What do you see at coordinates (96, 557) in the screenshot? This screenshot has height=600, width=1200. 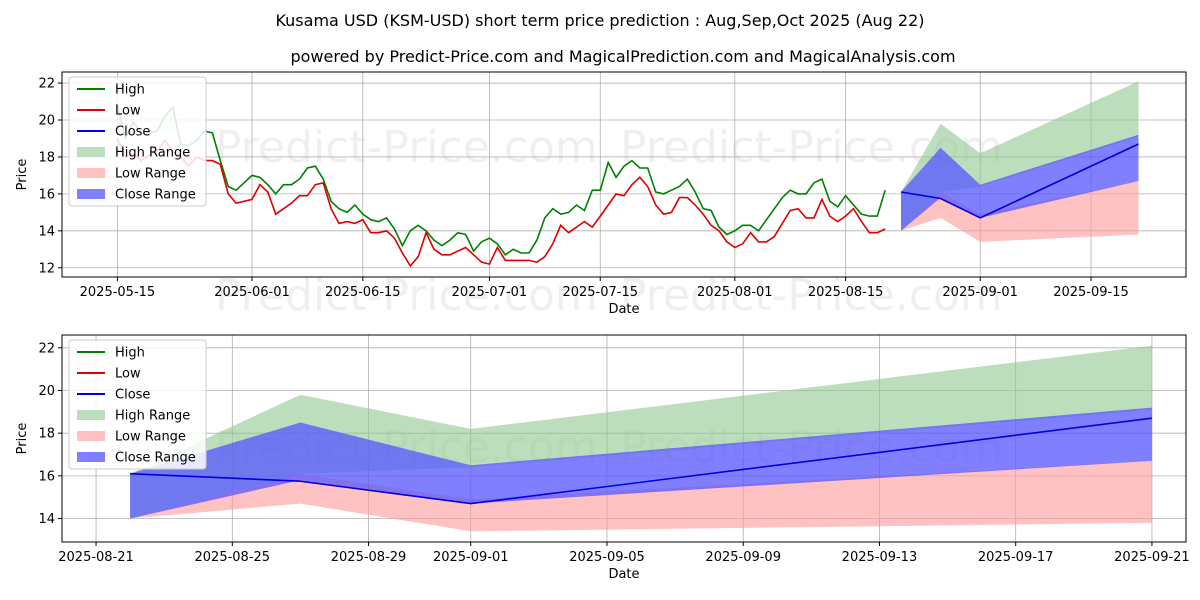 I see `x-tick-label: 2025-08-21` at bounding box center [96, 557].